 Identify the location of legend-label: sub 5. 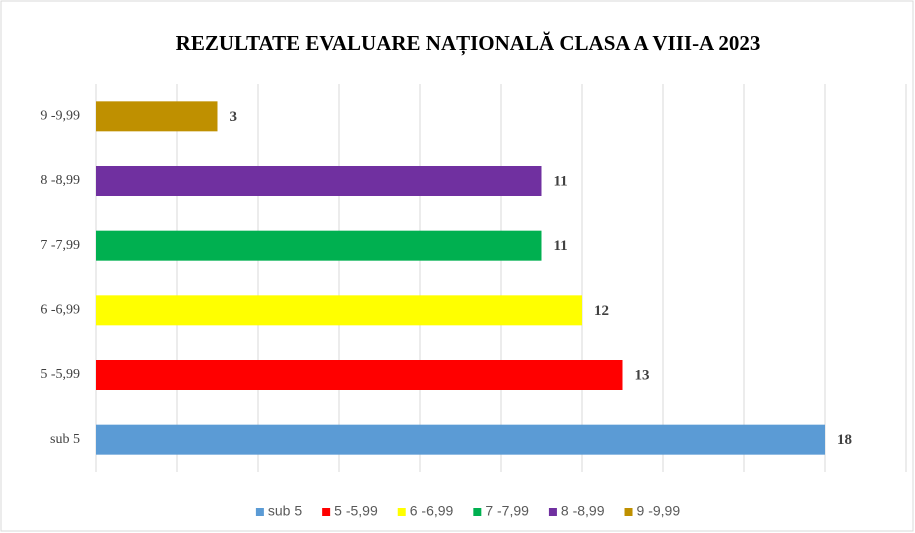
(285, 511).